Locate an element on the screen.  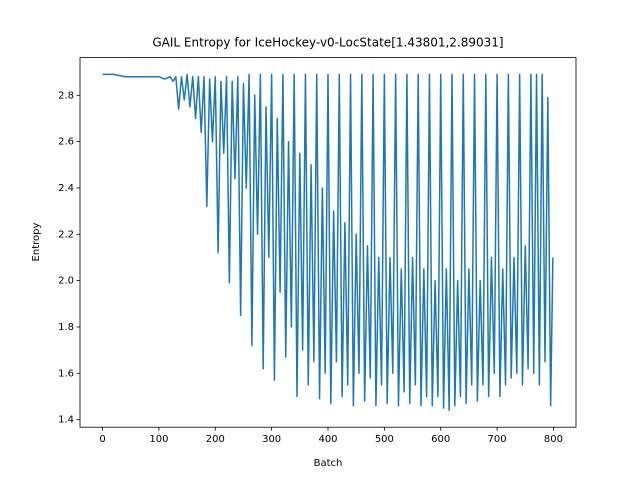
y-tick-label: 2.6 is located at coordinates (66, 142).